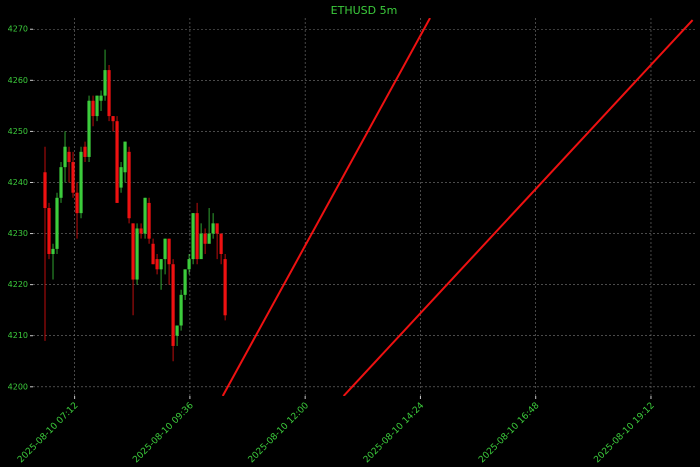  What do you see at coordinates (18, 233) in the screenshot?
I see `y-tick-label: 4230` at bounding box center [18, 233].